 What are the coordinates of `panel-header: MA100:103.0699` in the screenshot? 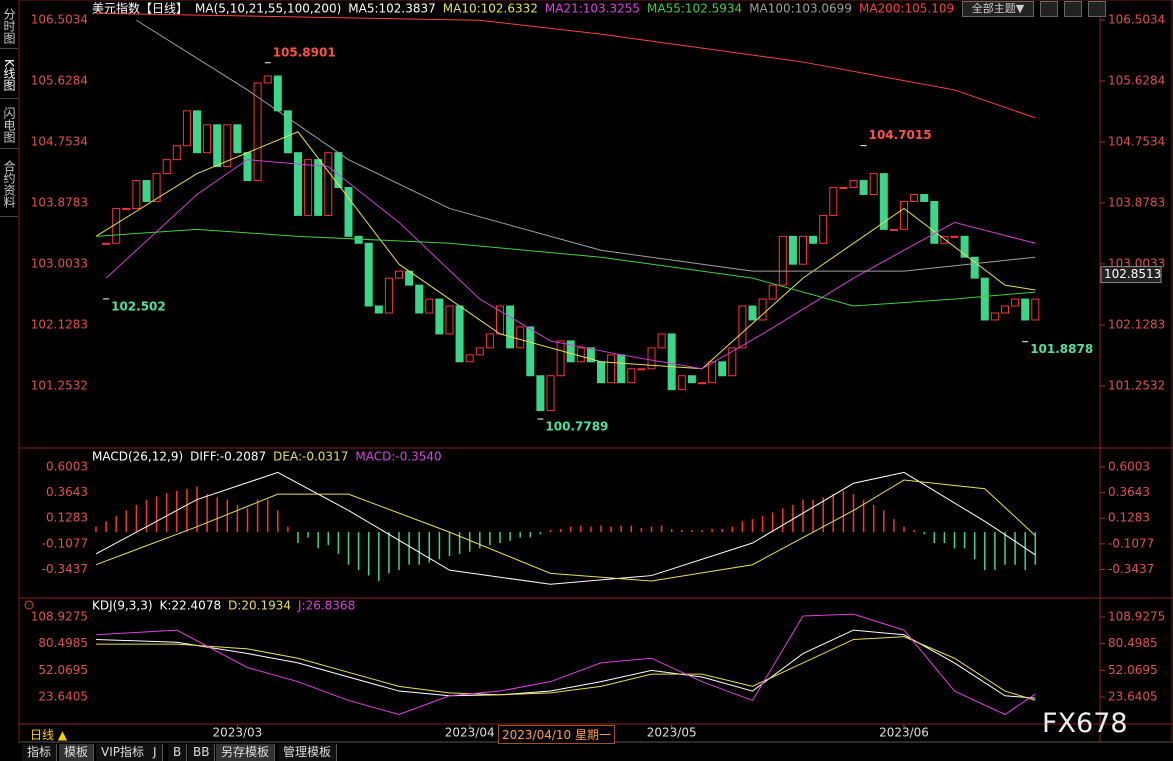 It's located at (800, 9).